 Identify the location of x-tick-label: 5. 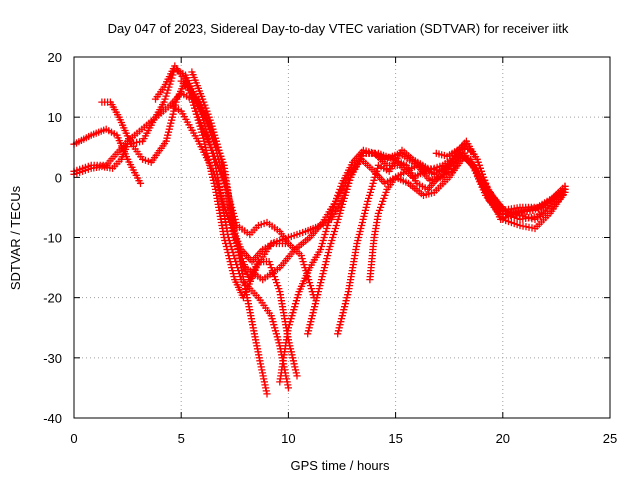
(181, 438).